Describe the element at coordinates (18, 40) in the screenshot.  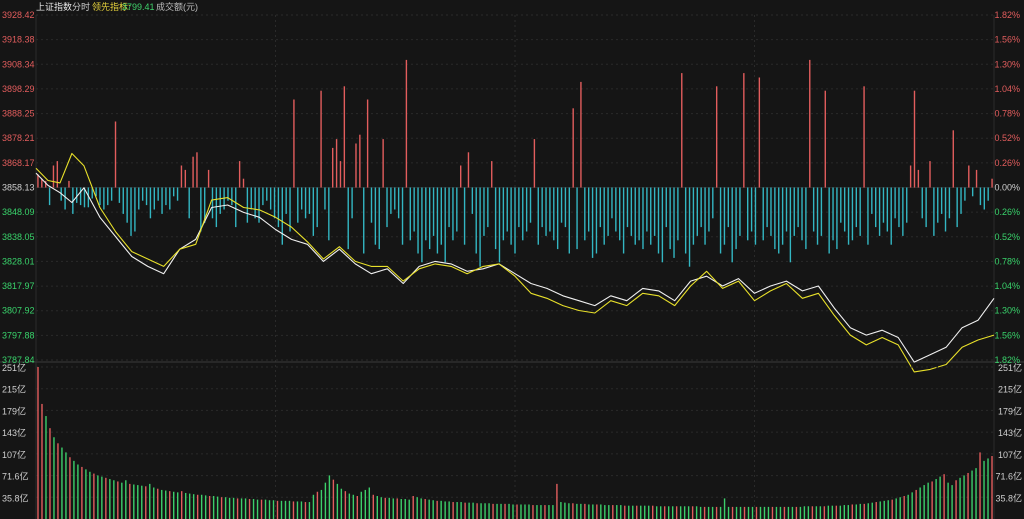
I see `price-tick-label: 3918.38` at that location.